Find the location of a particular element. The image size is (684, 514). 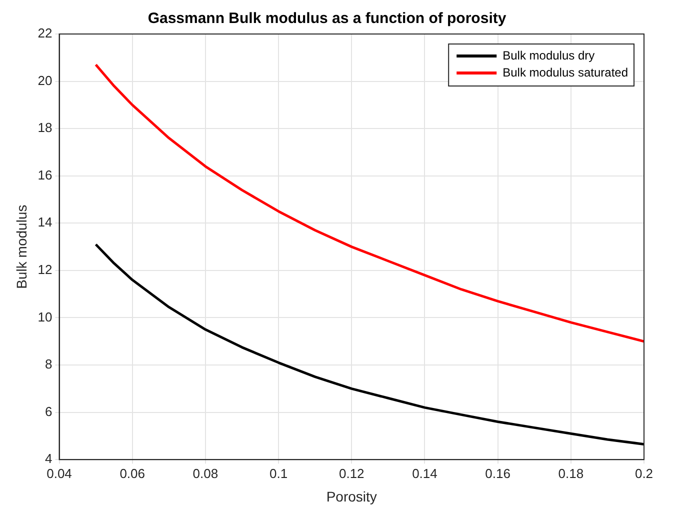

x-tick-label: 0.1 is located at coordinates (279, 473).